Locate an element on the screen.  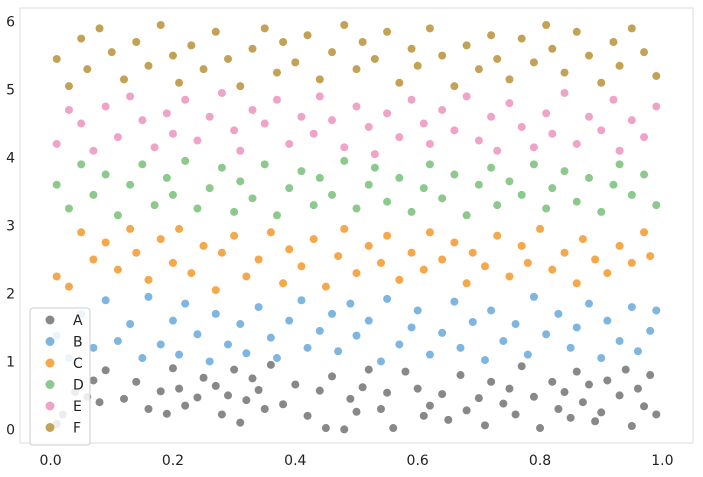
y-tick-label: 1 is located at coordinates (10, 362).